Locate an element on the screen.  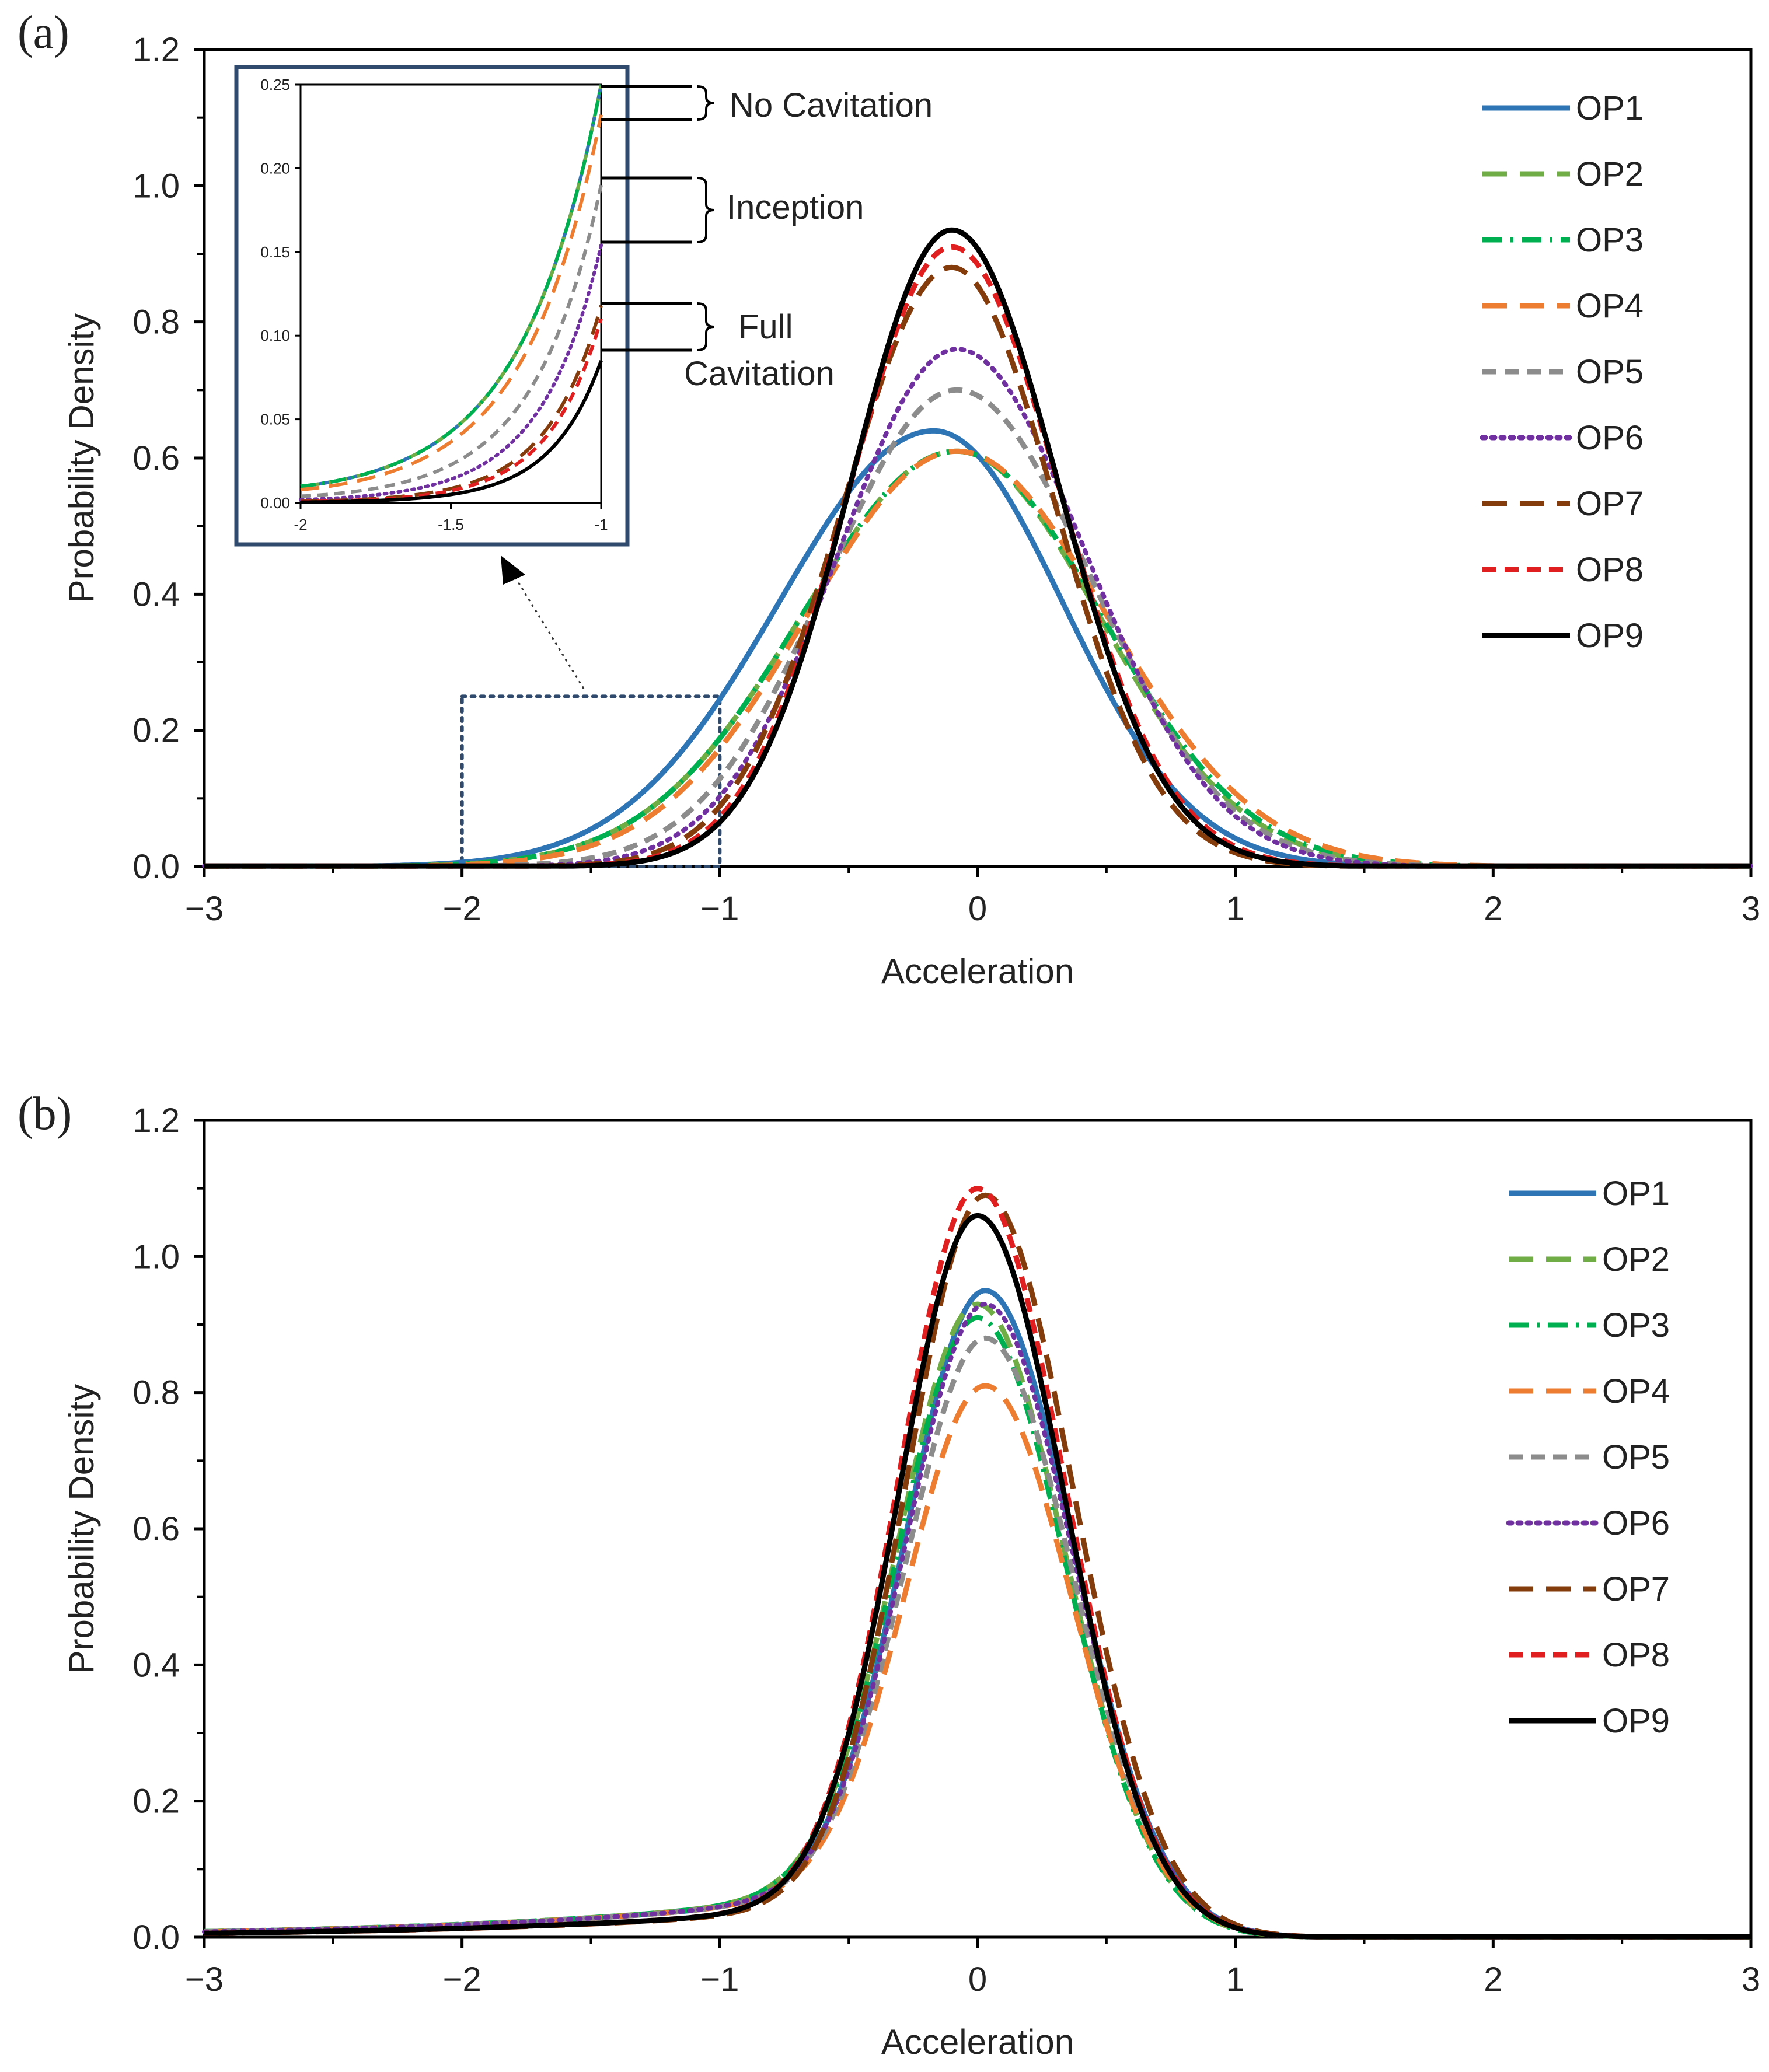
inset-zoom: -2 -1.5 -1 0.00 0.05 0.10 0.15 0.20 0.25 is located at coordinates (432, 306).